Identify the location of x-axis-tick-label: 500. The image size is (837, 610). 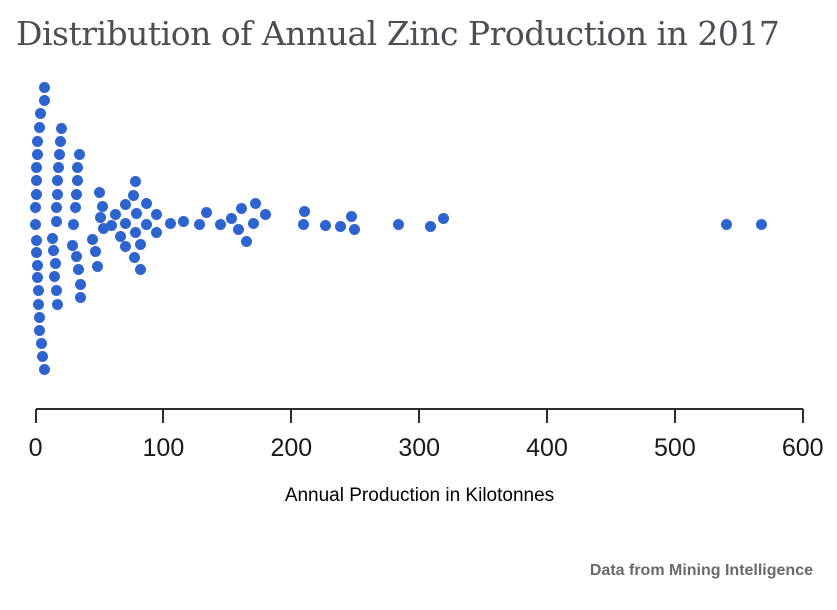
(675, 448).